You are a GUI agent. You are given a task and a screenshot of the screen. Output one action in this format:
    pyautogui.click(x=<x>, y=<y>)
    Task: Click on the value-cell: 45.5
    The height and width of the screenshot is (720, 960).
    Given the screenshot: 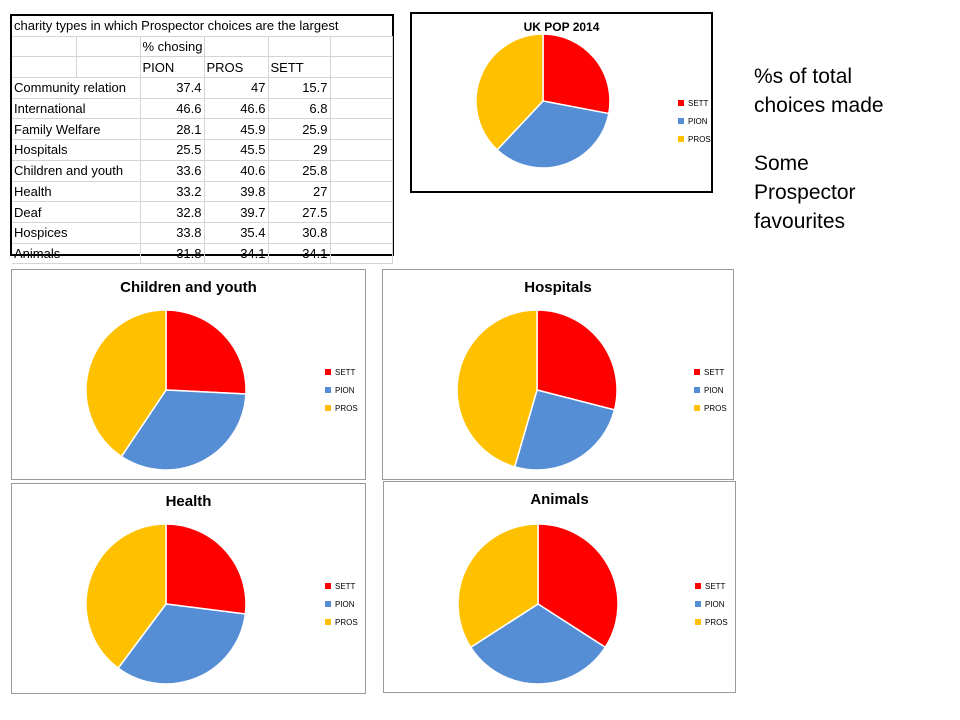 What is the action you would take?
    pyautogui.click(x=236, y=150)
    